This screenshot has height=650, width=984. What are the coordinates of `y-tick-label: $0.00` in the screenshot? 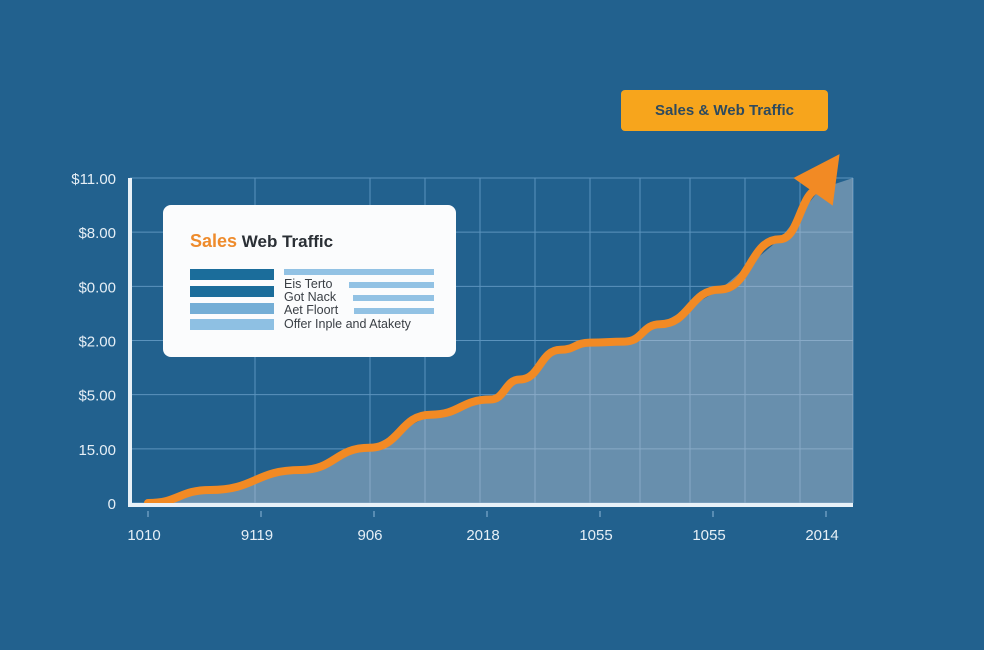 It's located at (97, 287).